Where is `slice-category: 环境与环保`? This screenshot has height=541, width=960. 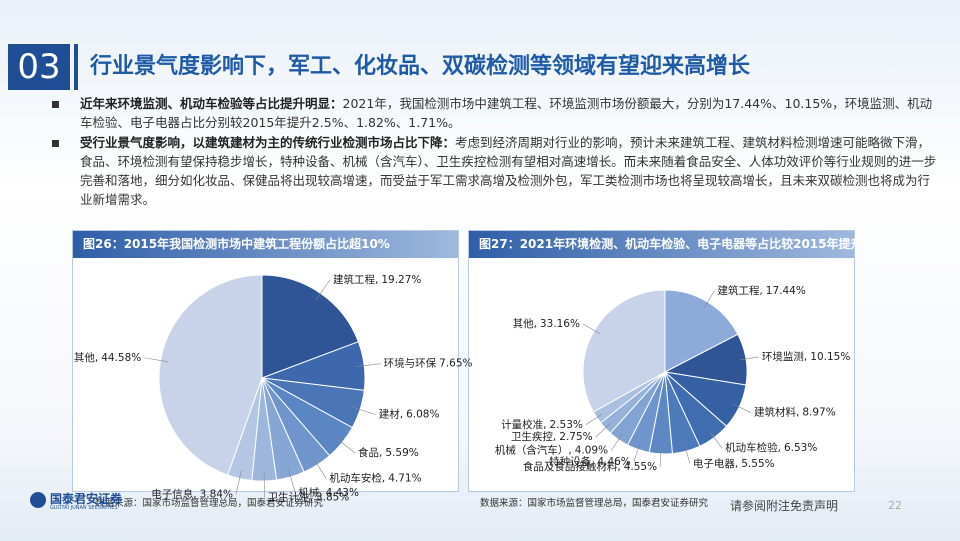 slice-category: 环境与环保 is located at coordinates (410, 363).